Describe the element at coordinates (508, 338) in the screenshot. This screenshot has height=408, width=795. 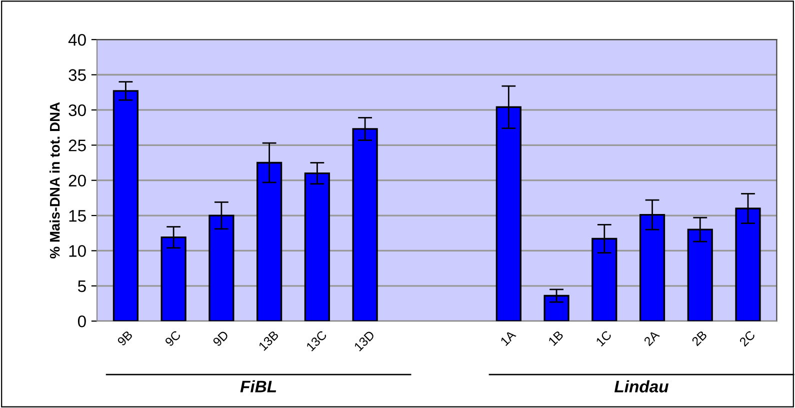
I see `x-tick-label: 1A` at that location.